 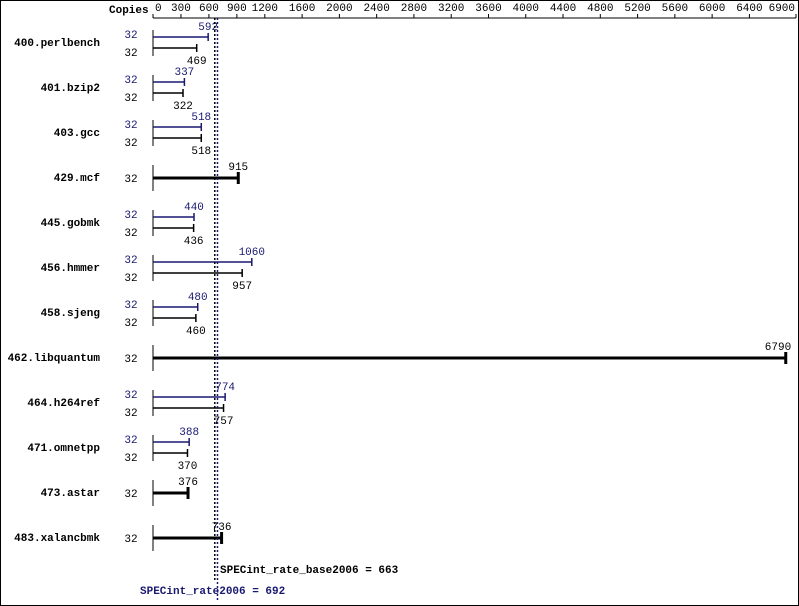 What do you see at coordinates (77, 179) in the screenshot?
I see `category-label: 429.mcf` at bounding box center [77, 179].